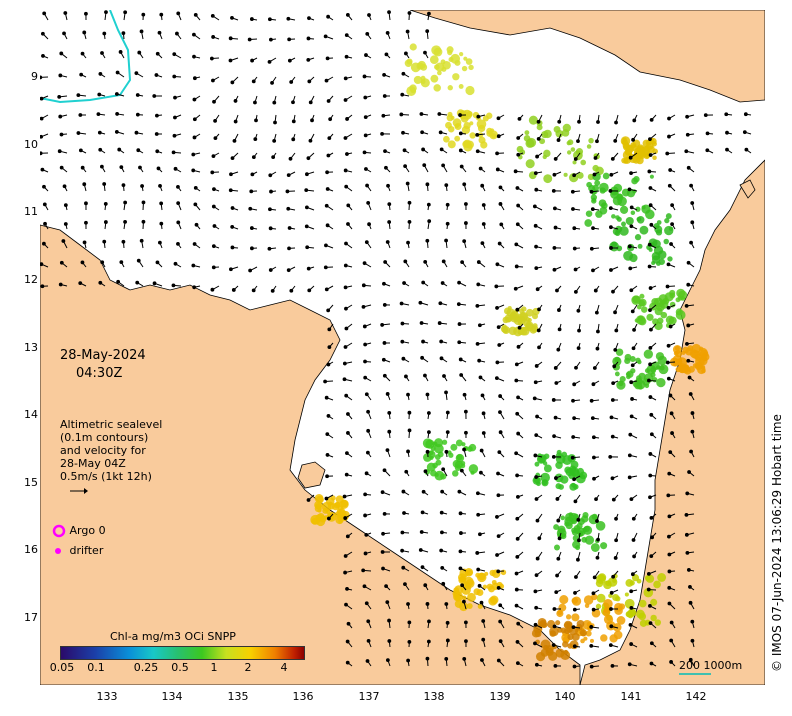 This screenshot has width=792, height=716. I want to click on lon-tick: 136, so click(303, 696).